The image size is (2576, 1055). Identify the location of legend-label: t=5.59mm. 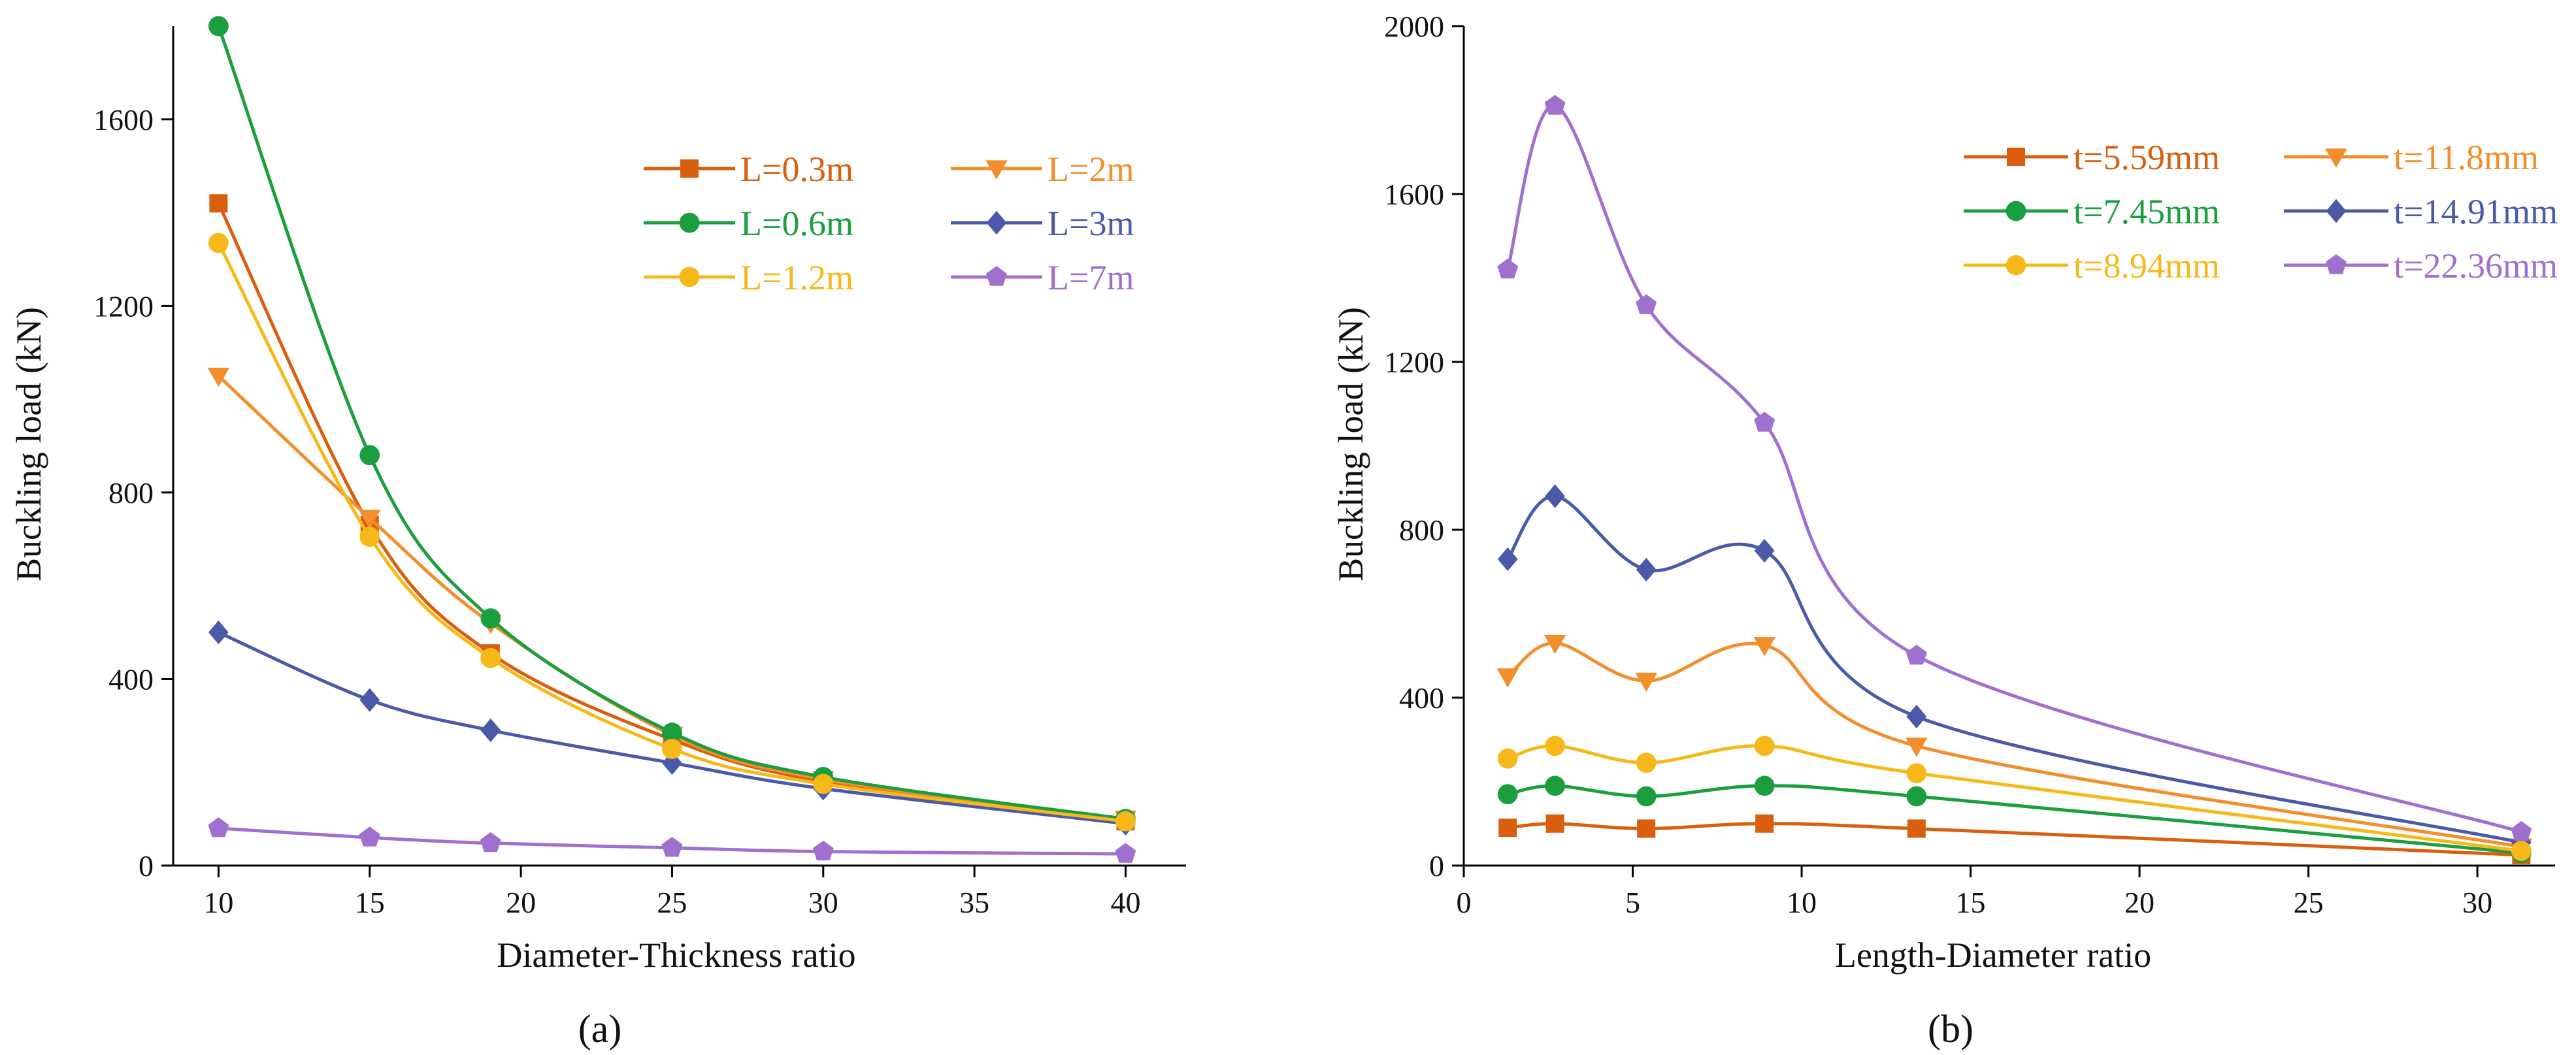
(2146, 157).